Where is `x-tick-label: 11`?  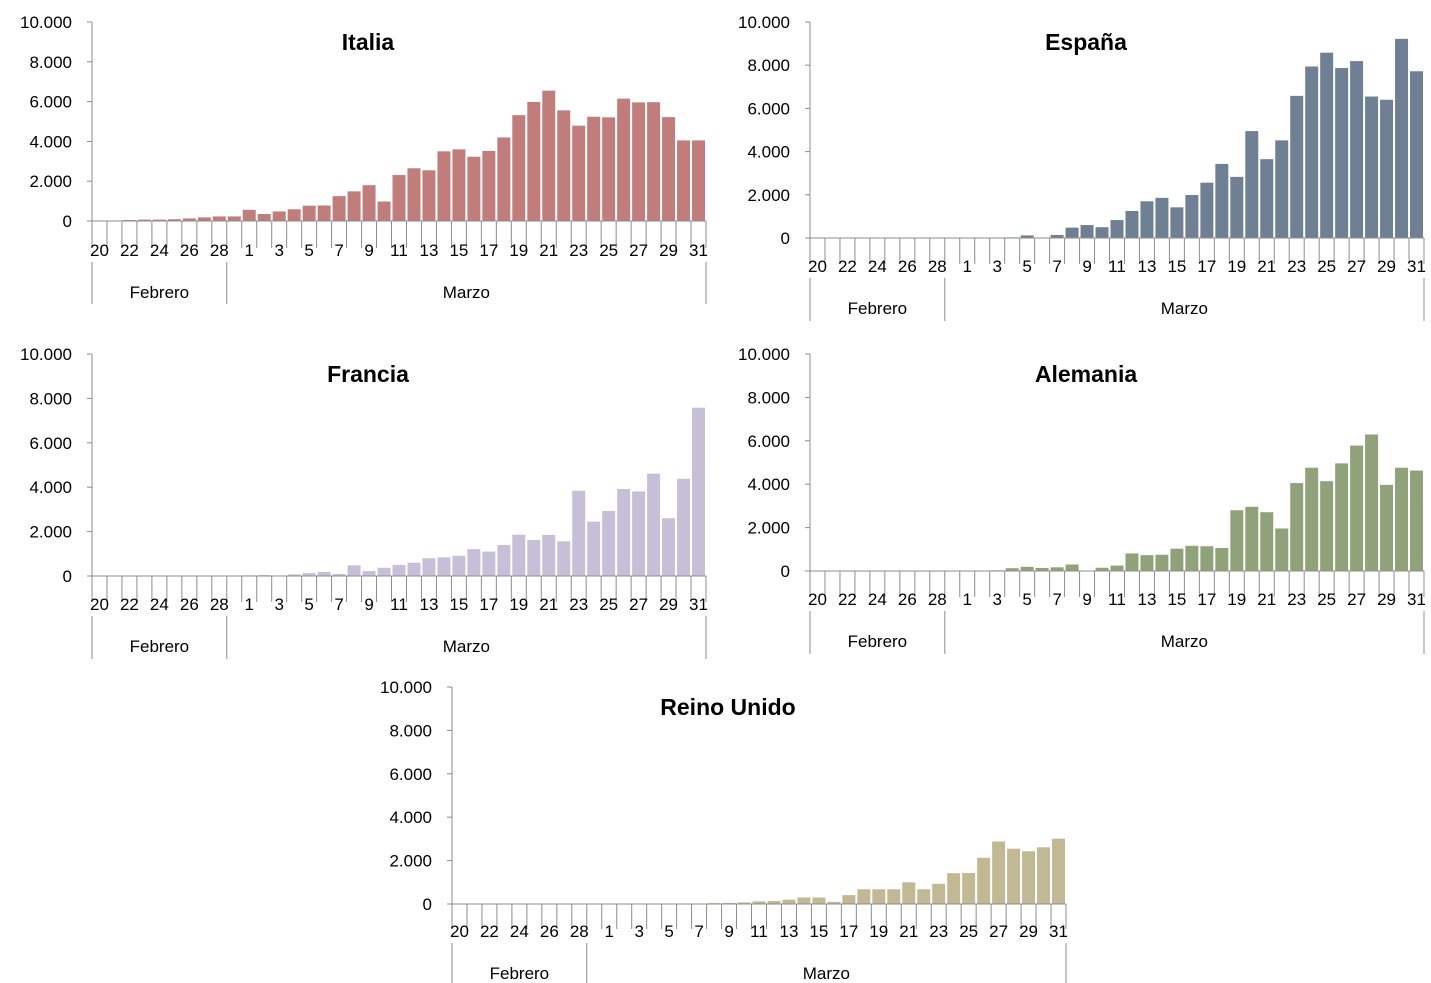
x-tick-label: 11 is located at coordinates (399, 604).